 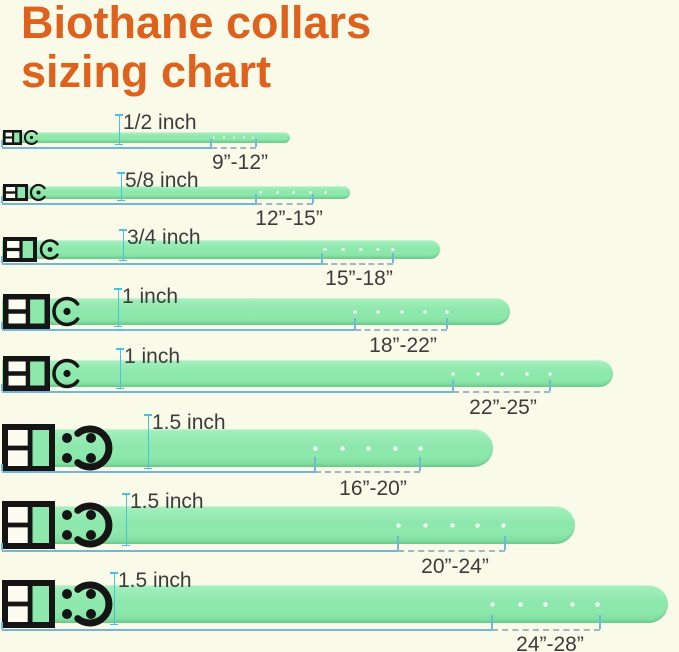 I want to click on size-range-label: 9”-12”, so click(x=240, y=162).